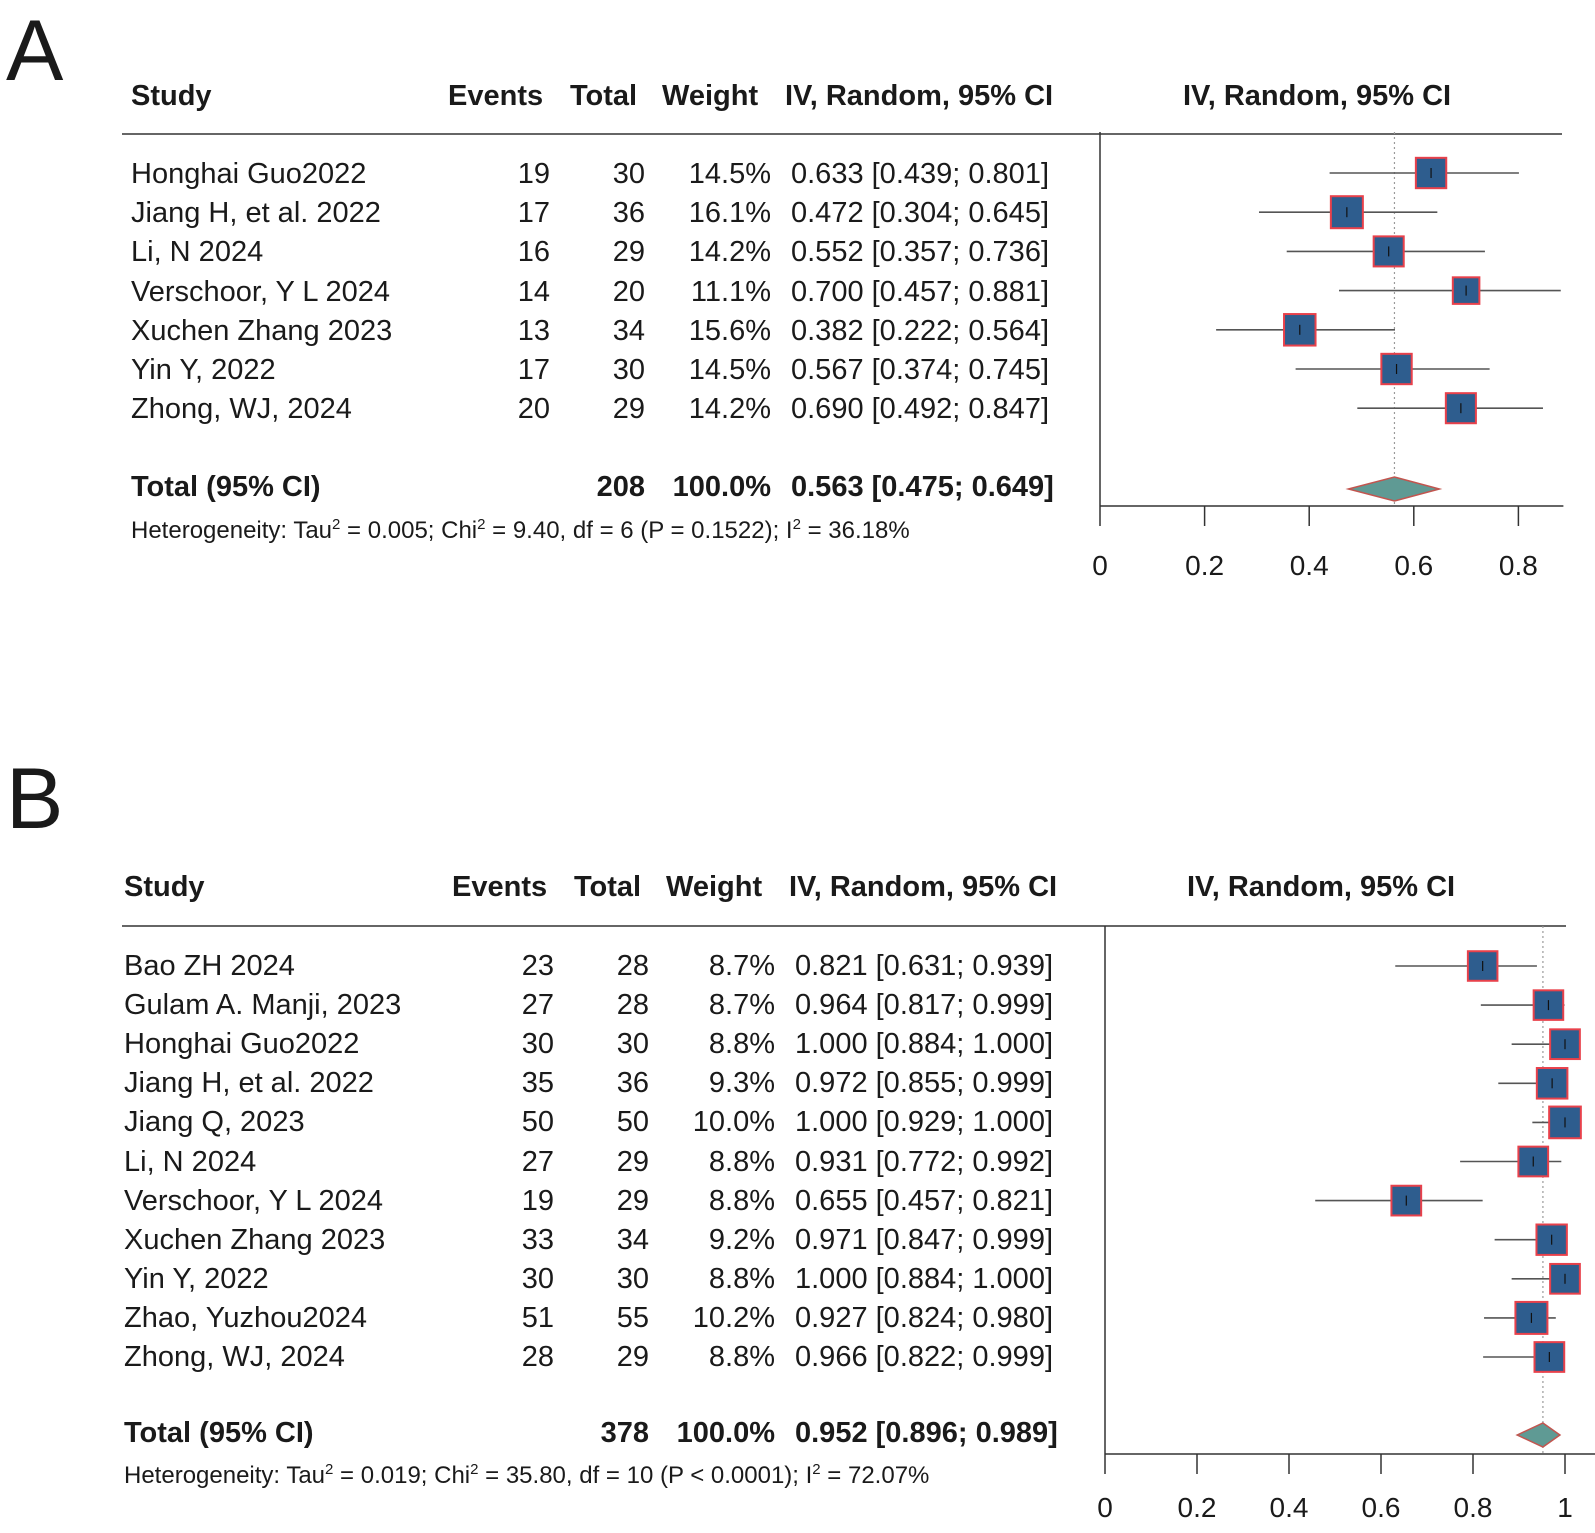 The width and height of the screenshot is (1595, 1533). I want to click on study-weight: 9.2%, so click(741, 1240).